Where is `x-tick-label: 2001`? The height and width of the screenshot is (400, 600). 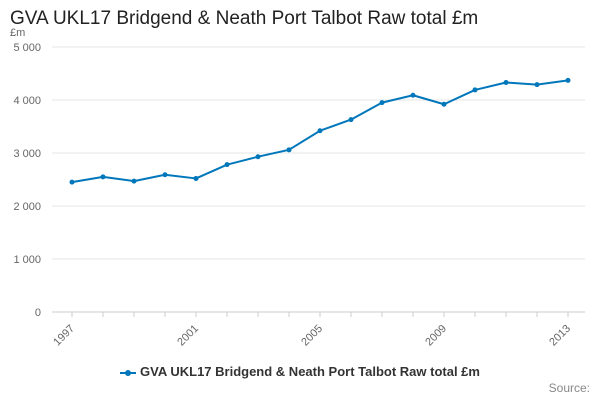
x-tick-label: 2001 is located at coordinates (188, 336).